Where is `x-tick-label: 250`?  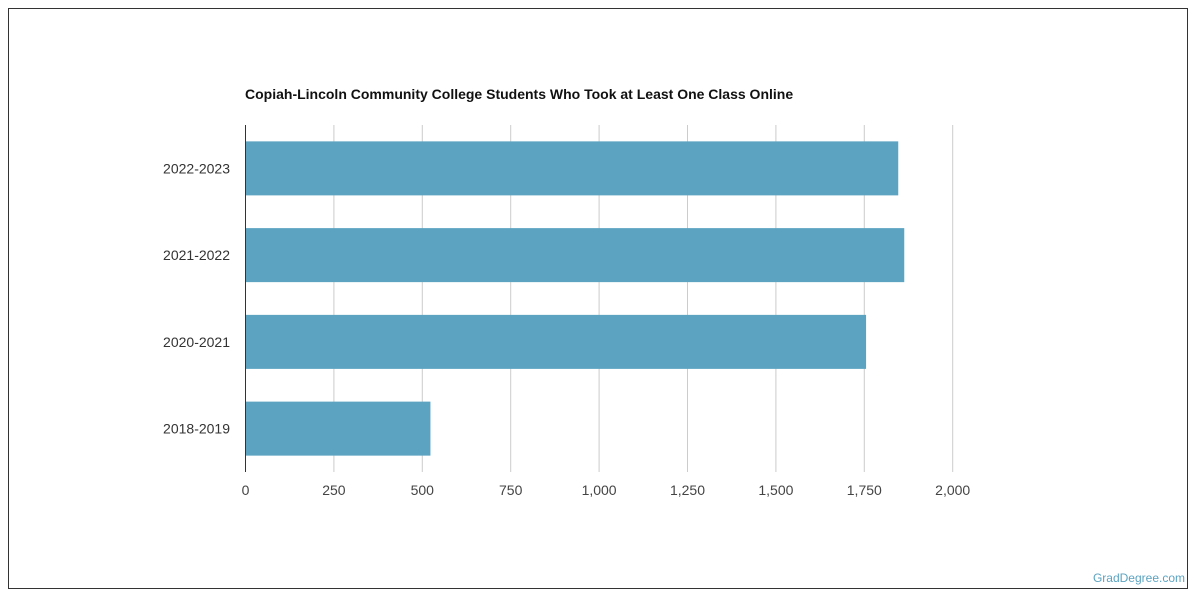 x-tick-label: 250 is located at coordinates (334, 490).